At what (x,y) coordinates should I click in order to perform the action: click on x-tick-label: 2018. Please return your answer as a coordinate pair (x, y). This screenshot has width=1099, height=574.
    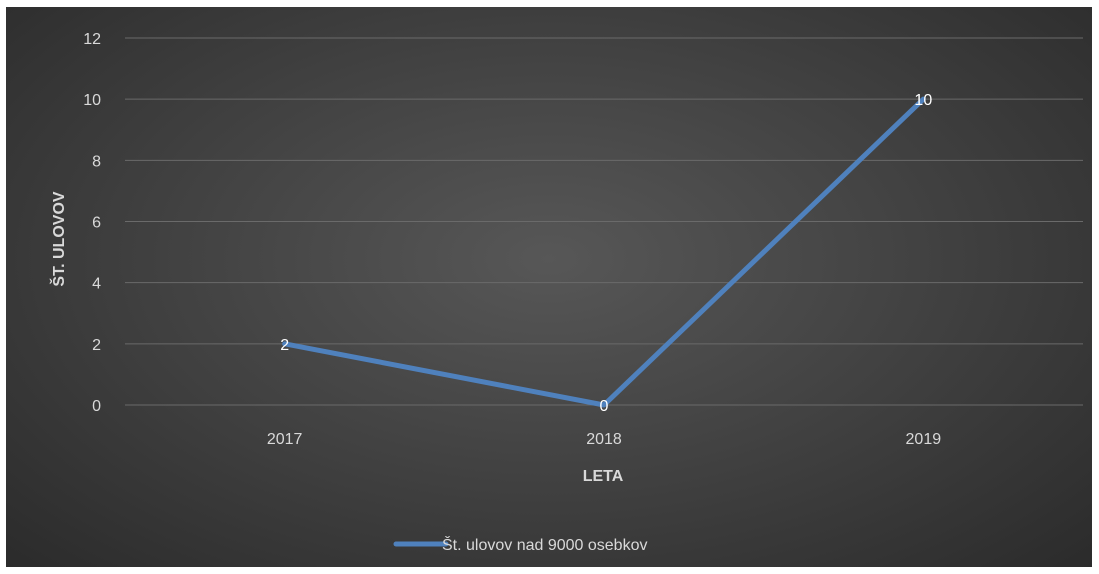
    Looking at the image, I should click on (604, 439).